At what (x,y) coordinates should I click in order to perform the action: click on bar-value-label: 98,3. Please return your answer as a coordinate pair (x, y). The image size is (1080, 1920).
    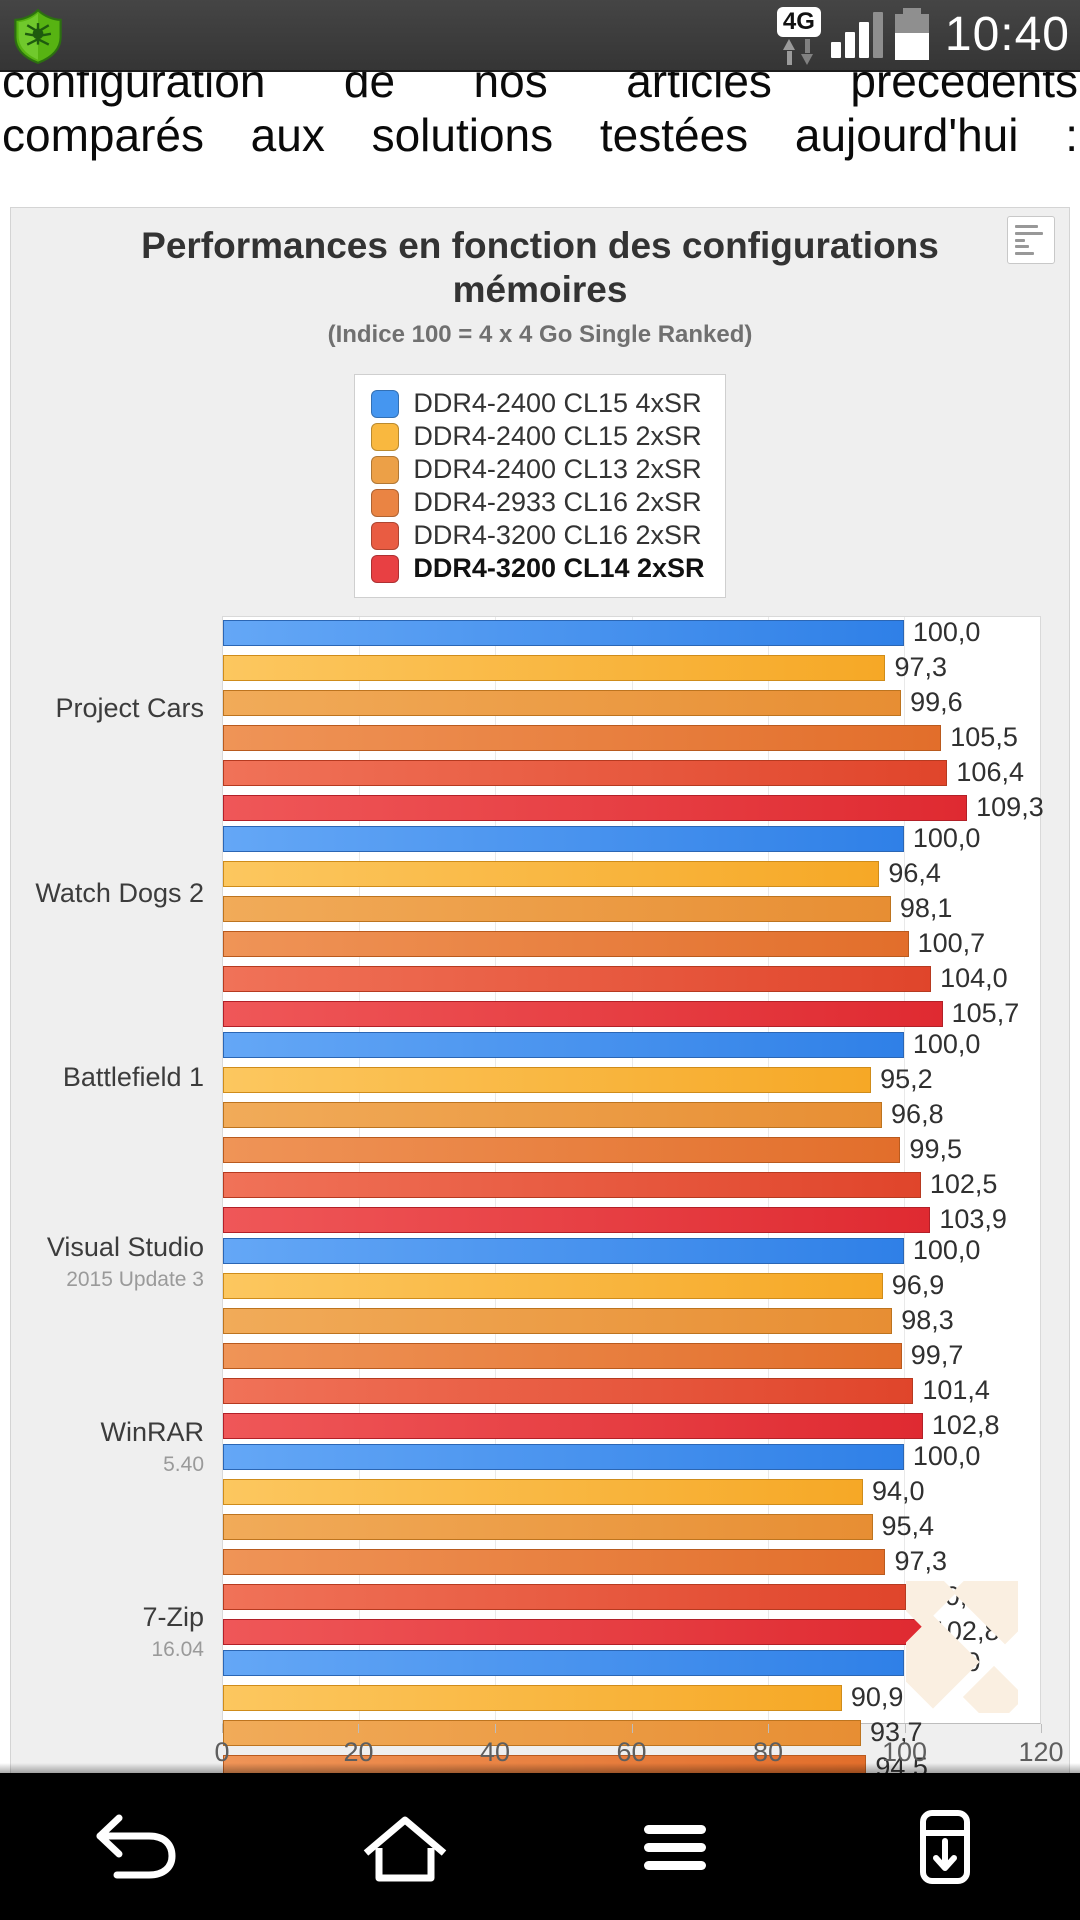
    Looking at the image, I should click on (927, 1320).